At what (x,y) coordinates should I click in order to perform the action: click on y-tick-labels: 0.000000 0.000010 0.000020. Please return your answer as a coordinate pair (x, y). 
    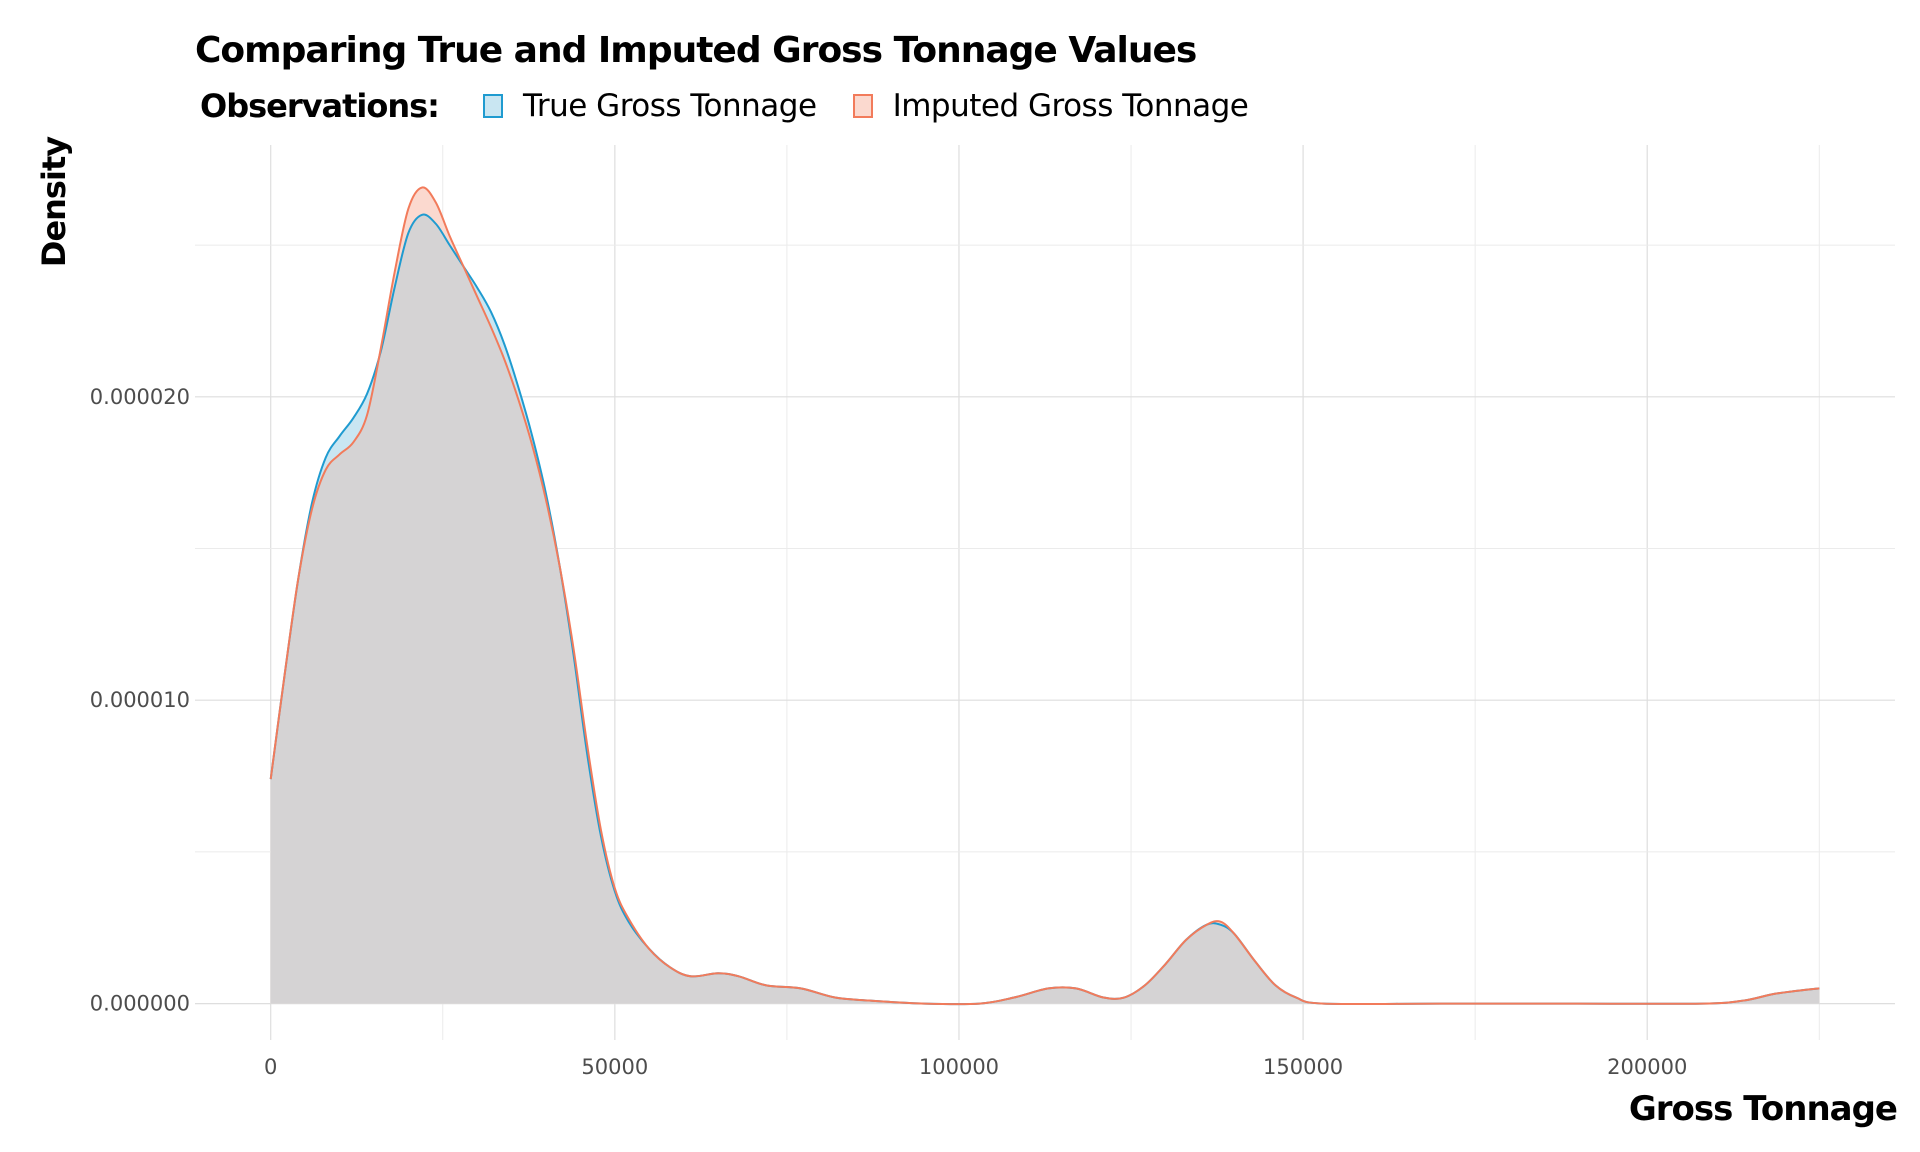
    Looking at the image, I should click on (140, 700).